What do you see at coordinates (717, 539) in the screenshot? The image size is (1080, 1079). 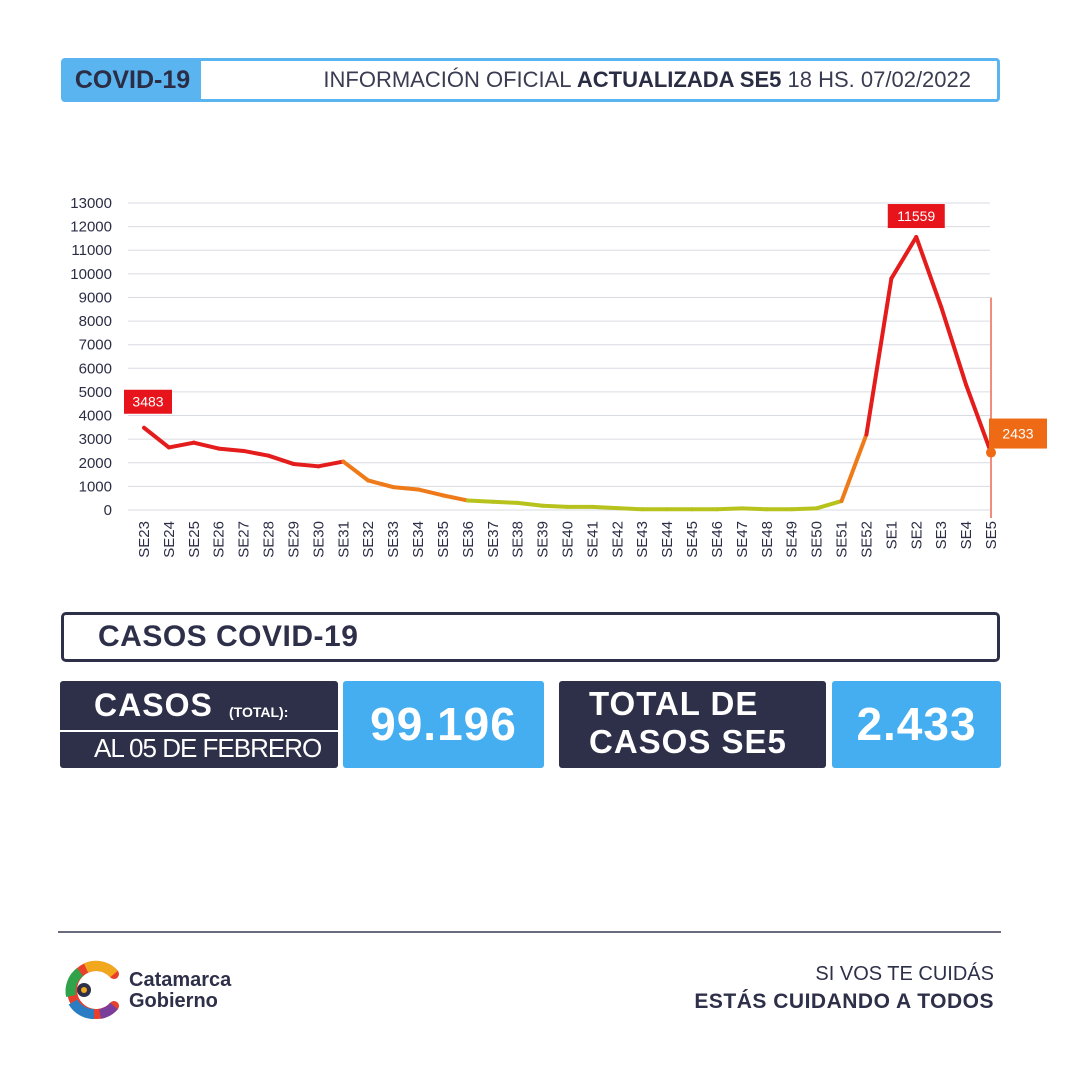 I see `x-tick-label: SE46` at bounding box center [717, 539].